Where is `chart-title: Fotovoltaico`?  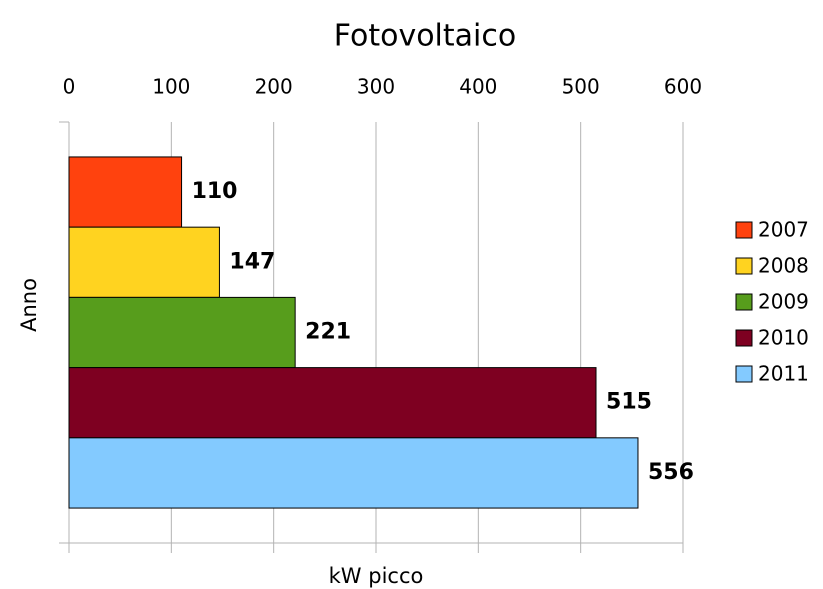 chart-title: Fotovoltaico is located at coordinates (425, 36).